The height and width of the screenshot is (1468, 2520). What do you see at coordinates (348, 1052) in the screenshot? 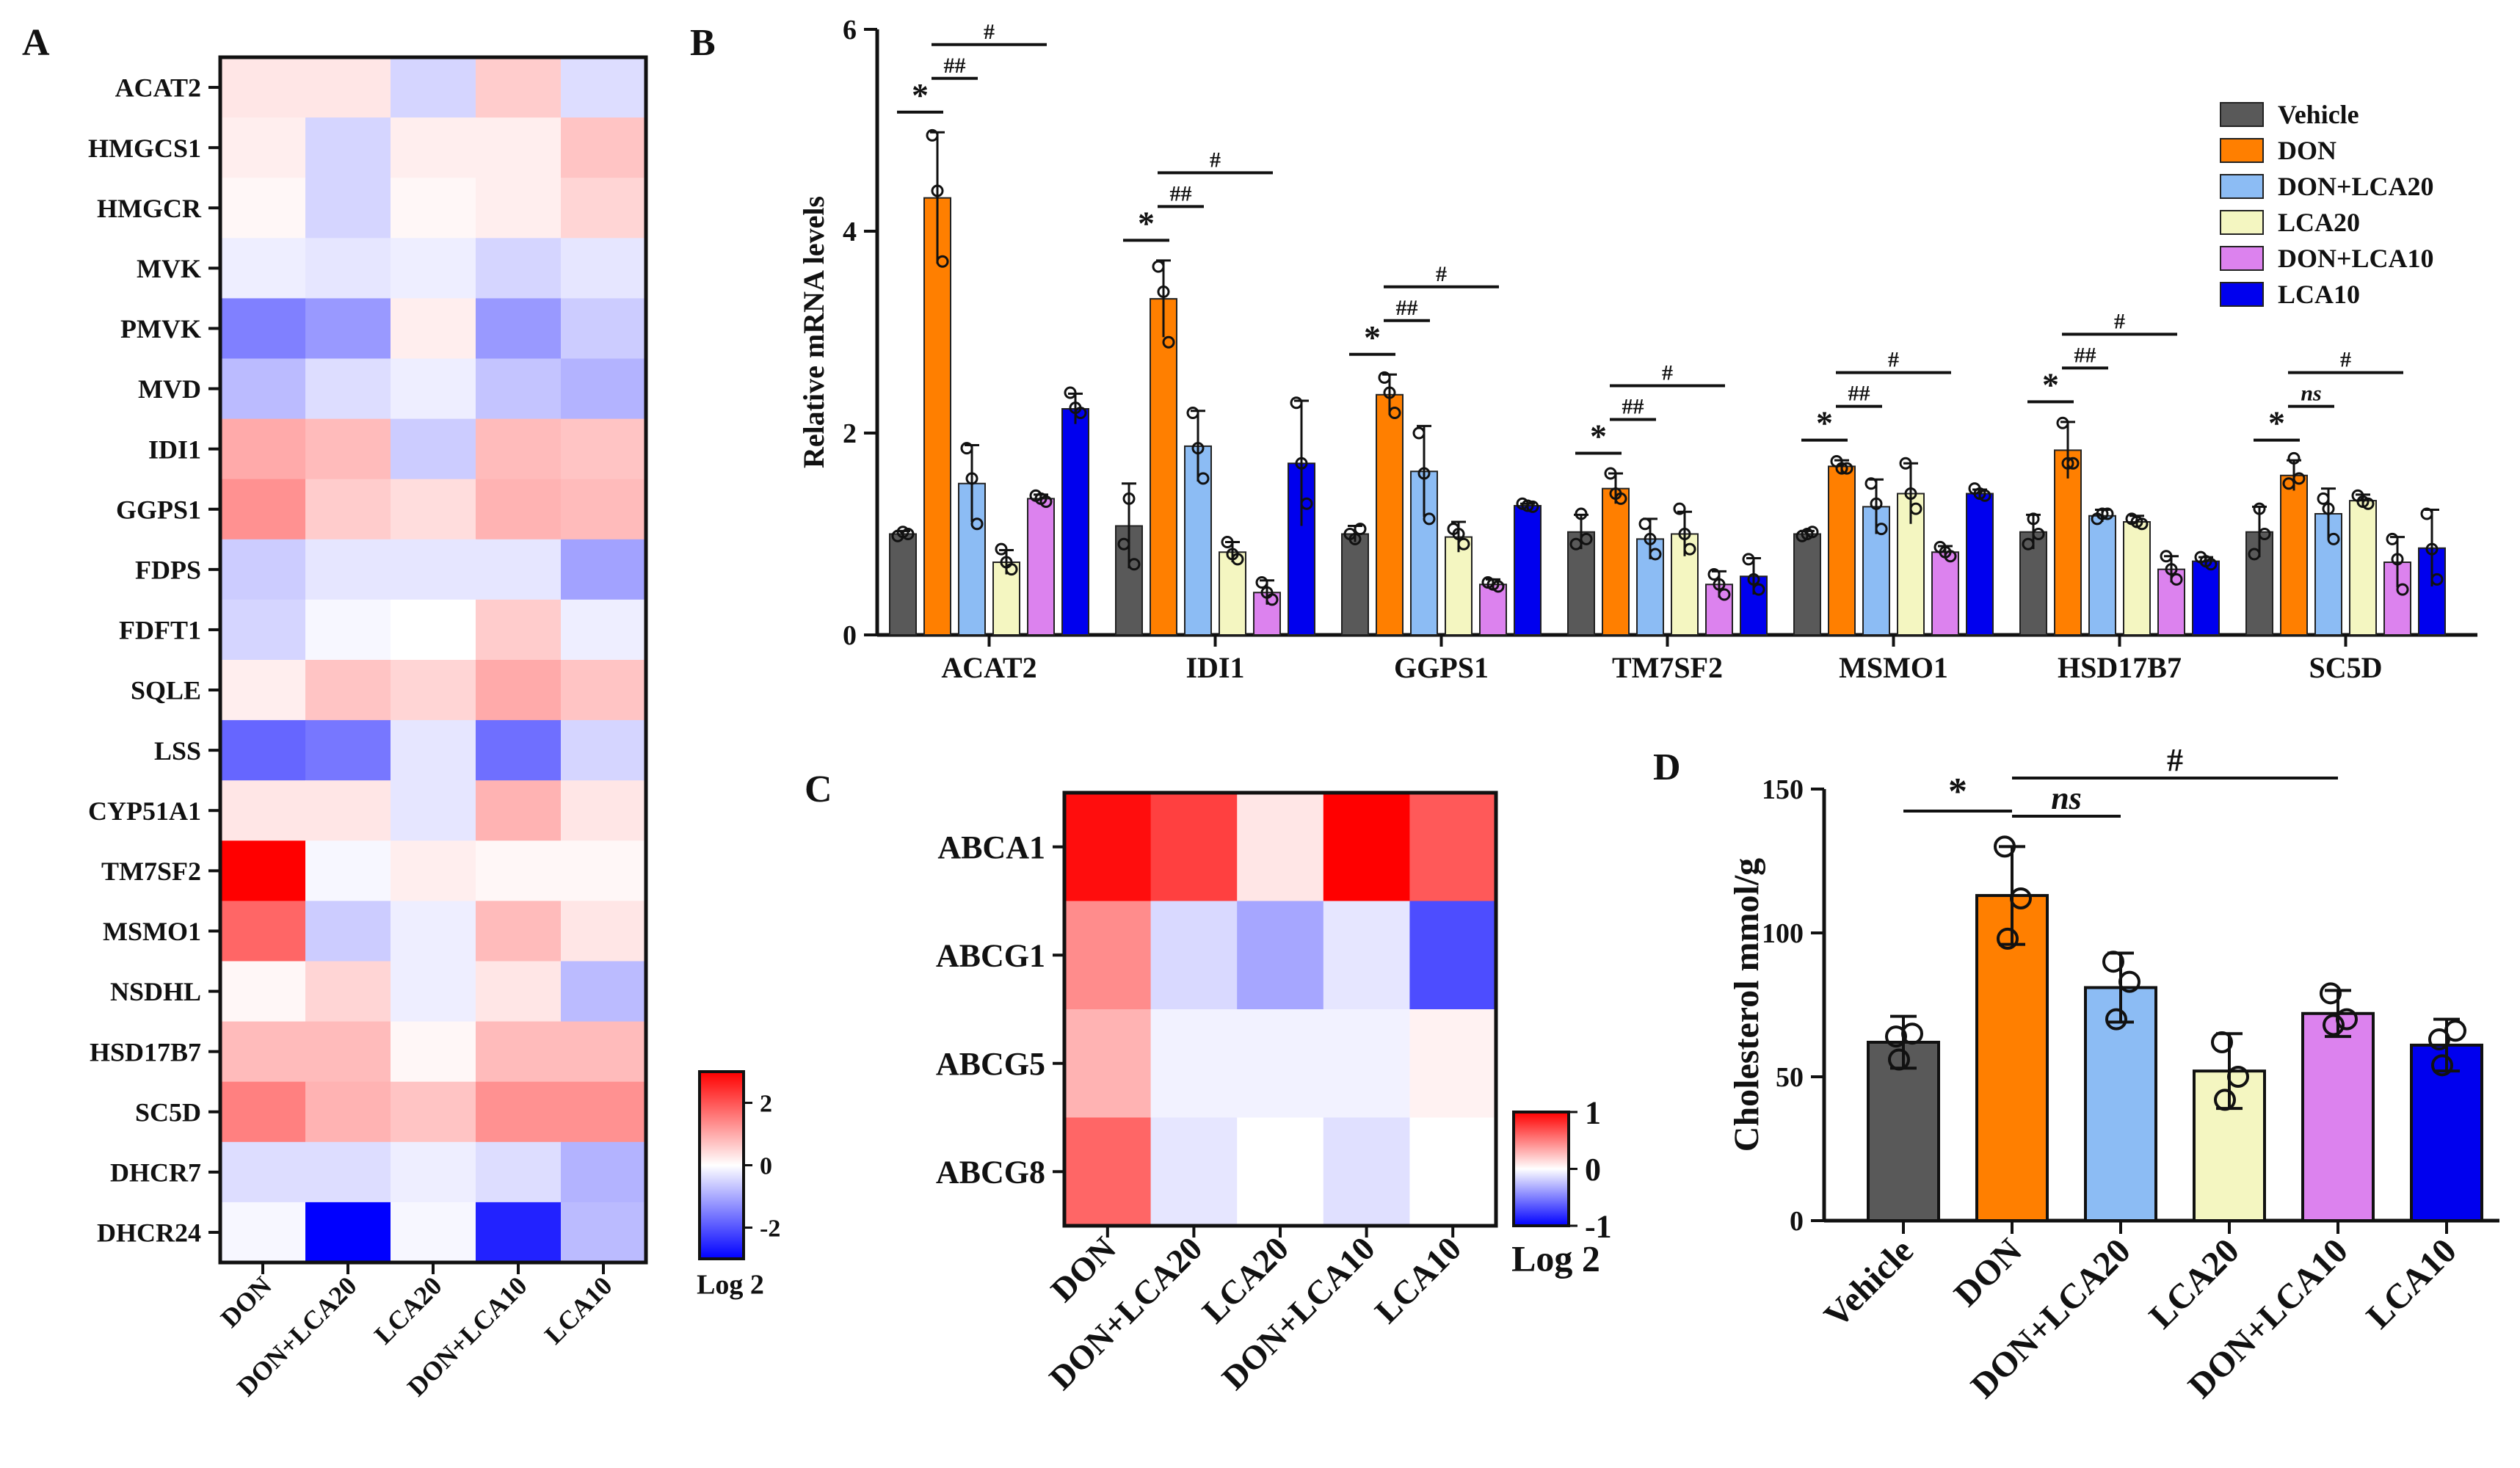
I see `heat-cell-hsd17b7-don-lca20` at bounding box center [348, 1052].